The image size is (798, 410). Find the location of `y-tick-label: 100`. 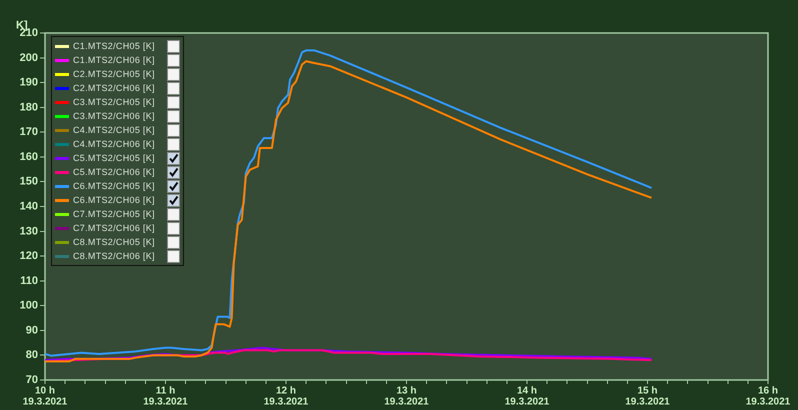

y-tick-label: 100 is located at coordinates (29, 306).